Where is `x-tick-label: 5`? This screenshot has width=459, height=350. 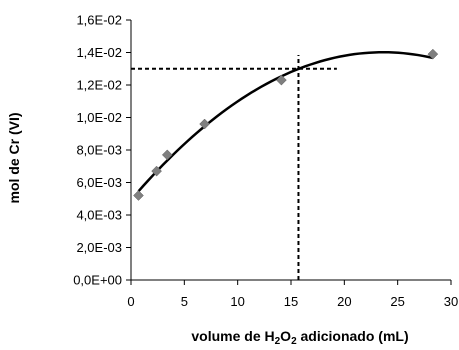
x-tick-label: 5 is located at coordinates (184, 301).